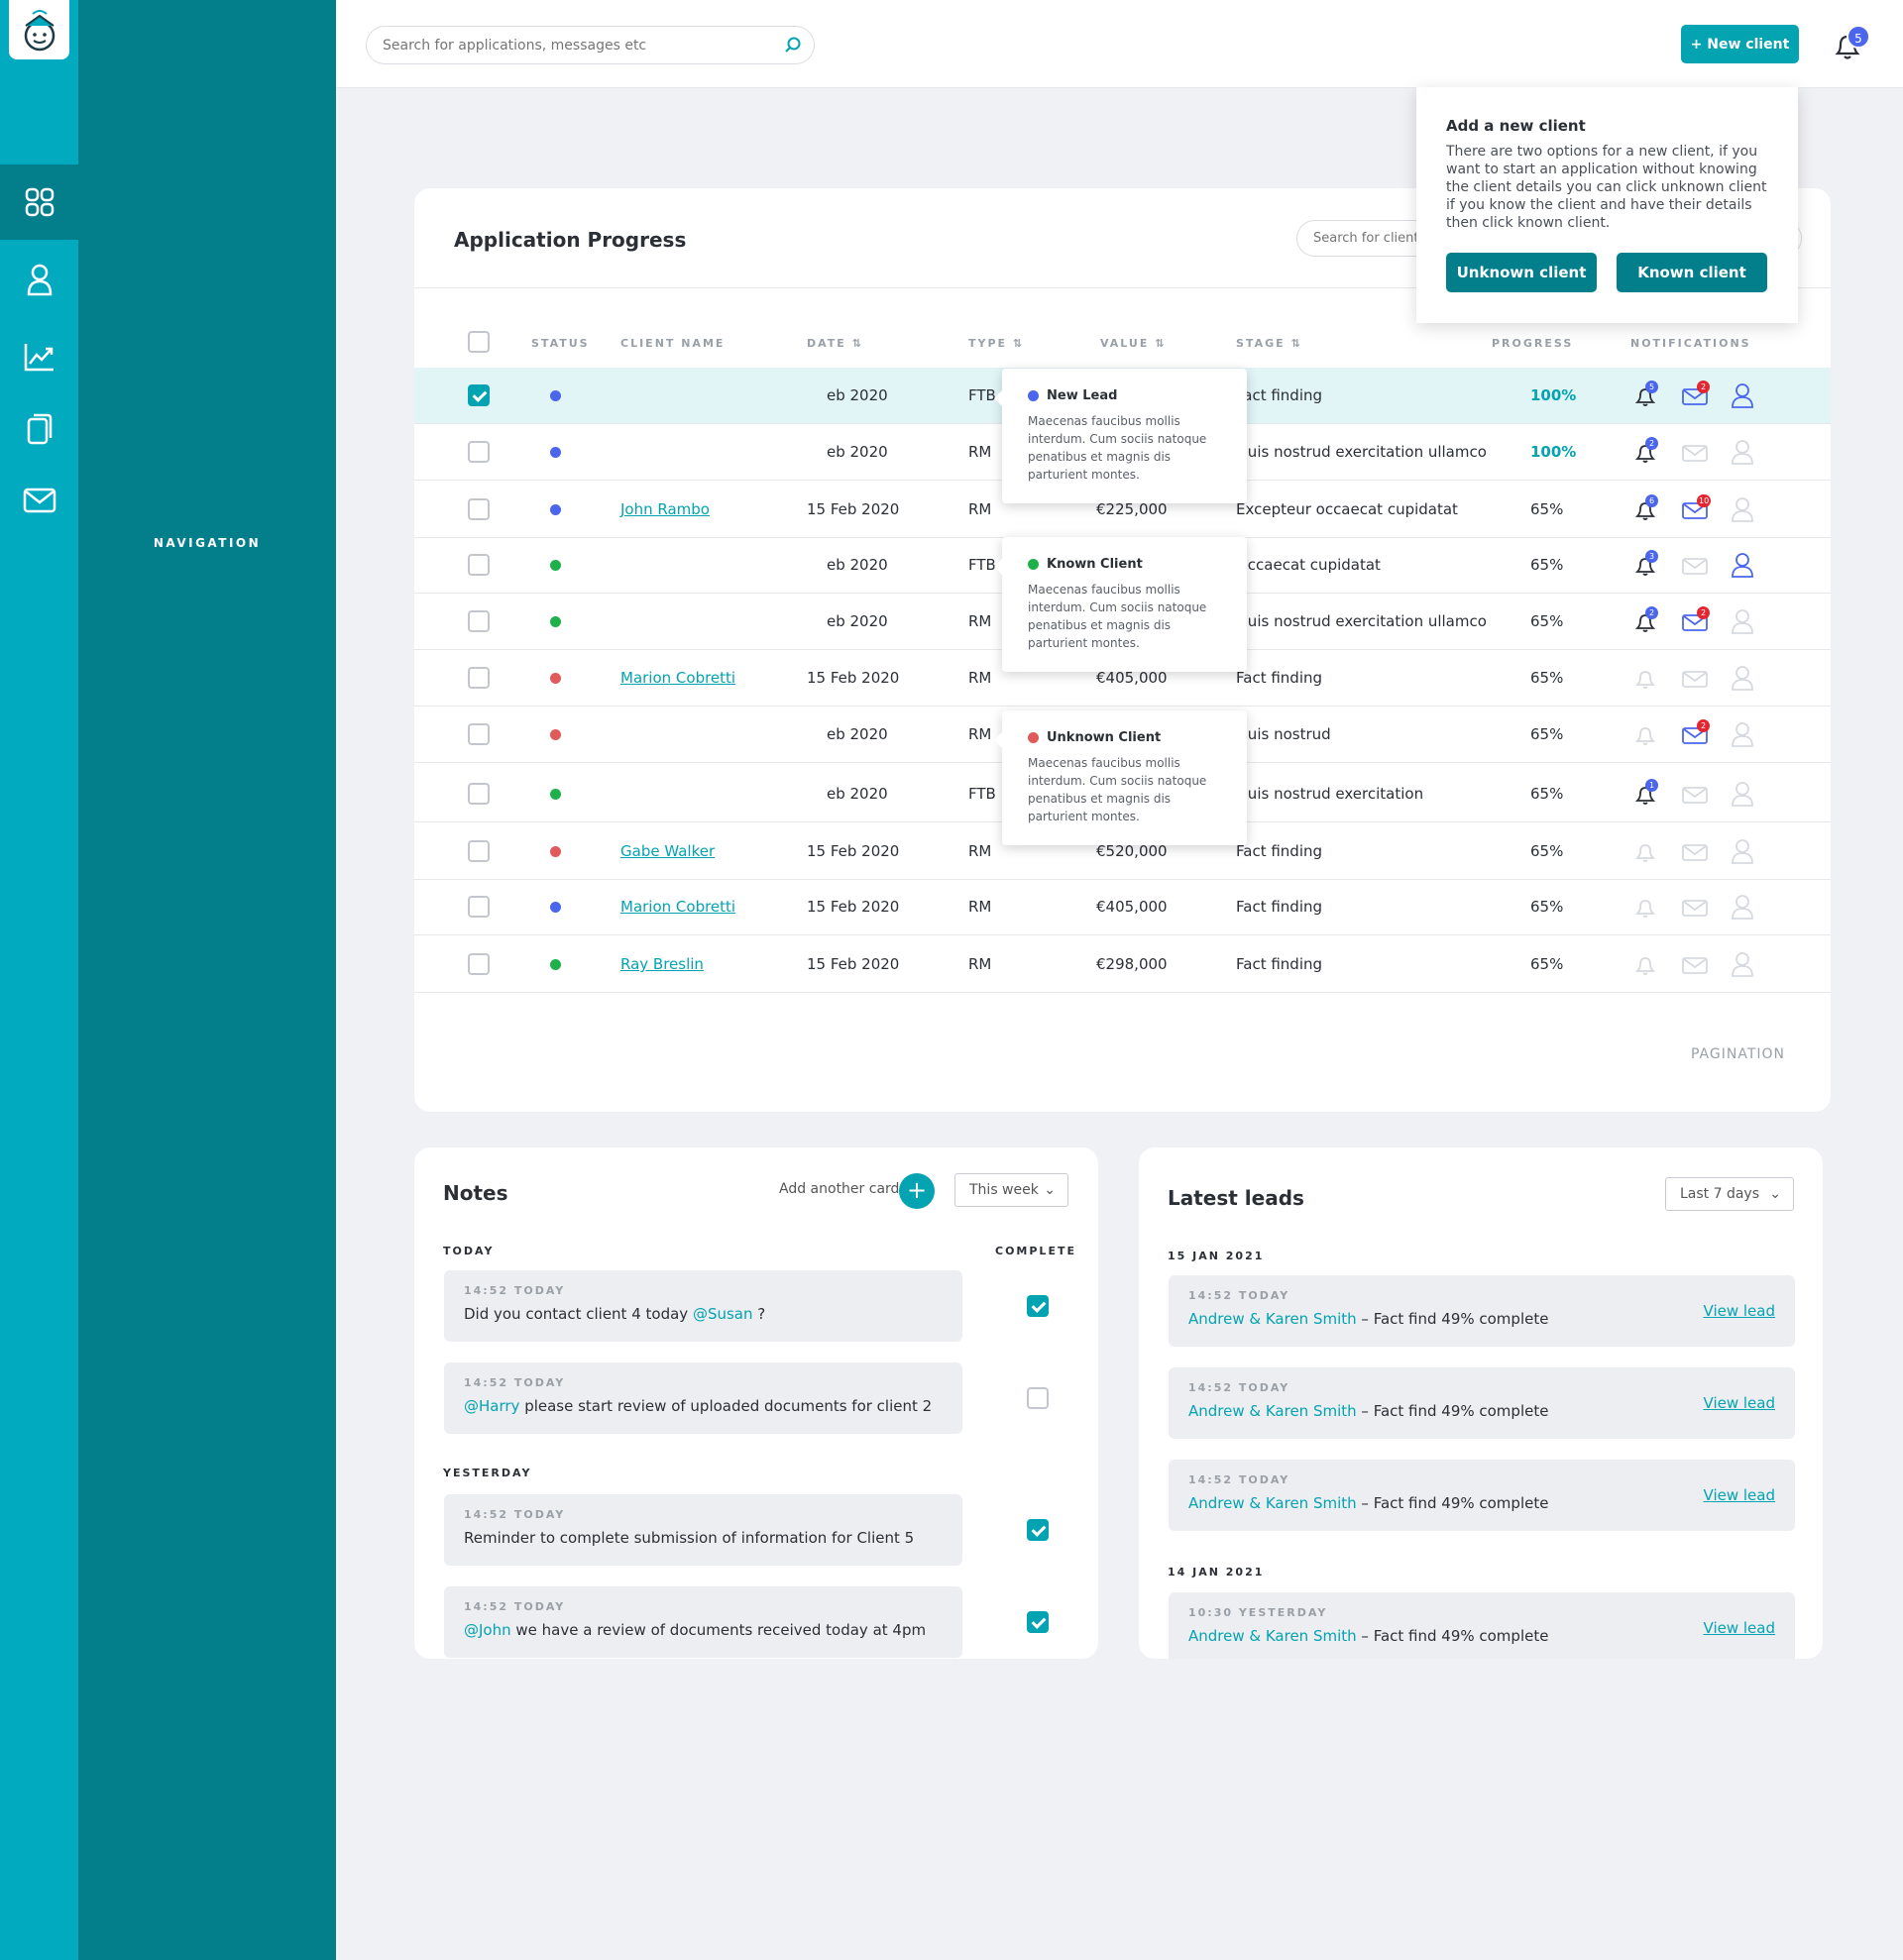  What do you see at coordinates (1011, 1190) in the screenshot?
I see `notes-period-select: This week ⌄` at bounding box center [1011, 1190].